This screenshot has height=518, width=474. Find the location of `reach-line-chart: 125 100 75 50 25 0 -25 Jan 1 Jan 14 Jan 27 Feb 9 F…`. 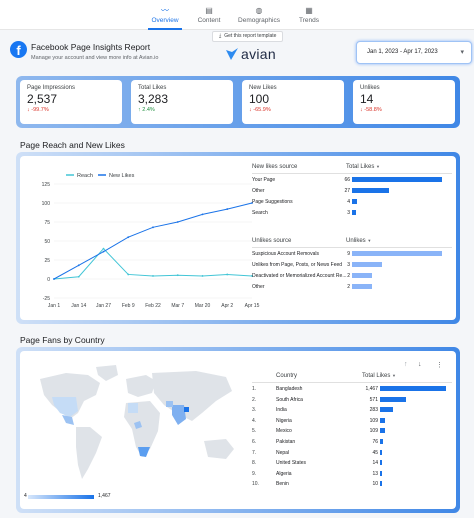

reach-line-chart: 125 100 75 50 25 0 -25 Jan 1 Jan 14 Jan 27 Feb 9 F… is located at coordinates (145, 238).